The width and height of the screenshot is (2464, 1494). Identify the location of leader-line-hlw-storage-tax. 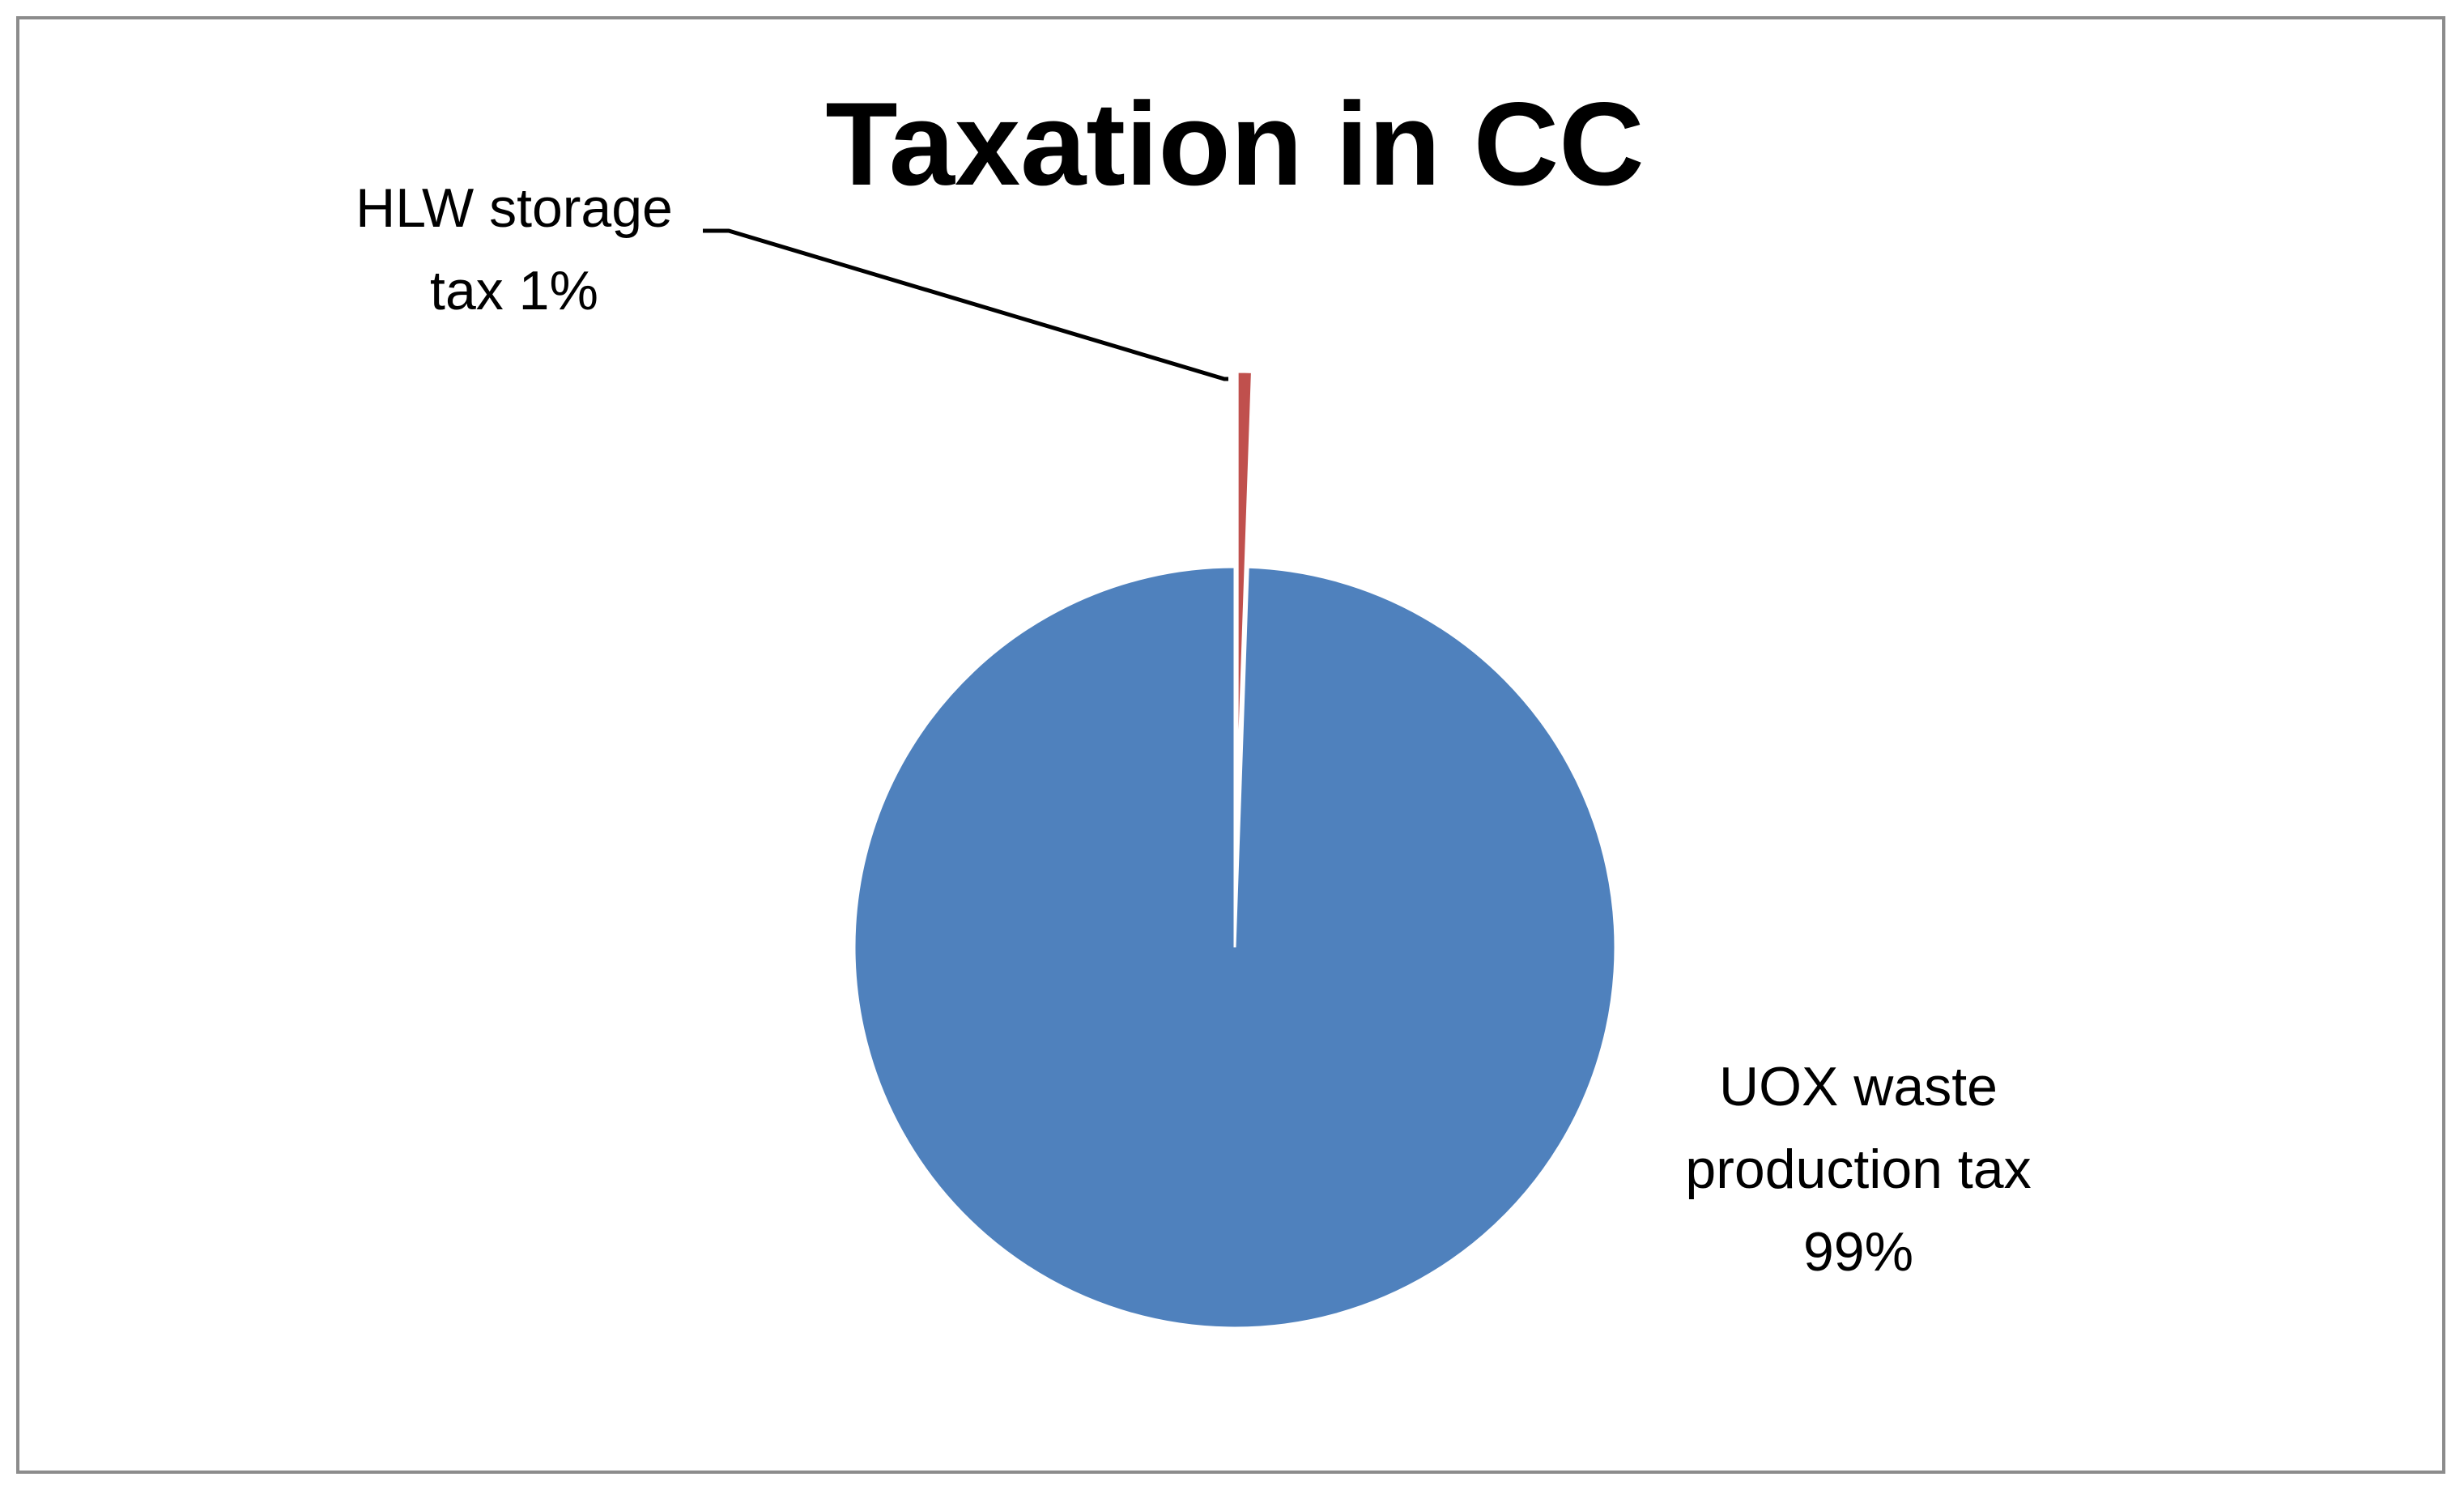
(965, 305).